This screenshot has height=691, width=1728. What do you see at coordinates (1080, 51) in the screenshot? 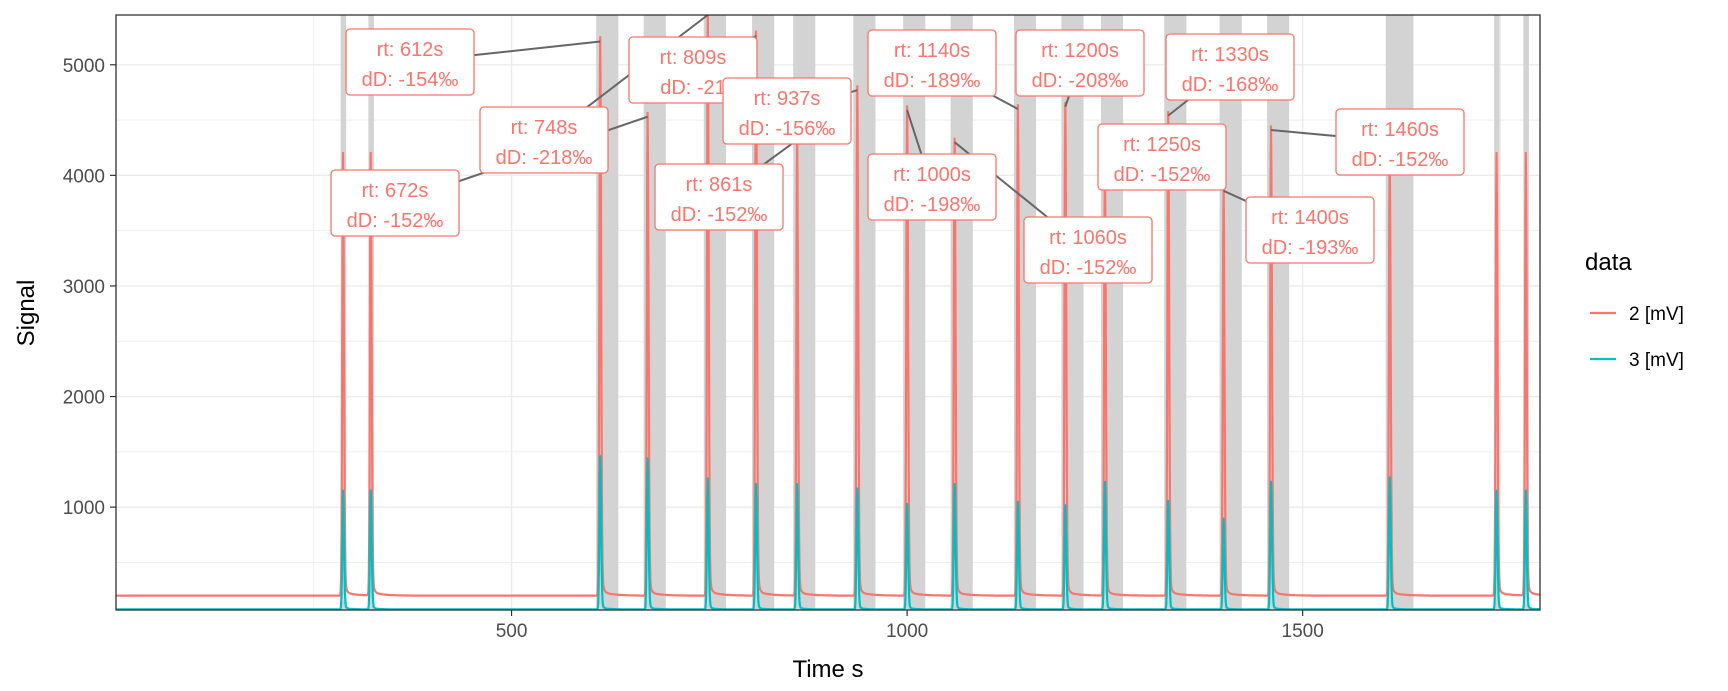
I see `annotation-rt-text: rt: 1200s` at bounding box center [1080, 51].